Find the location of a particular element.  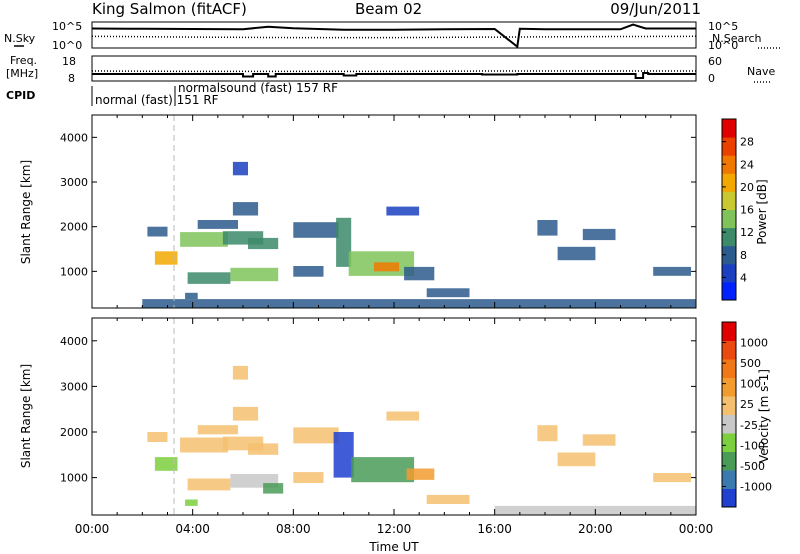

power-ytick-label-3000: 3000 is located at coordinates (74, 182).